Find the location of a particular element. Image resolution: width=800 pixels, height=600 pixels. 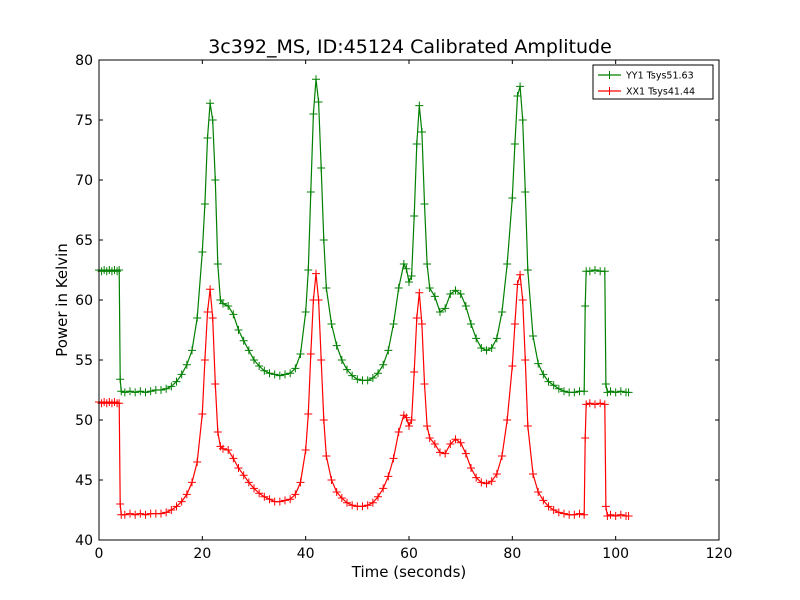

y-axis-label: Power in Kelvin is located at coordinates (62, 300).